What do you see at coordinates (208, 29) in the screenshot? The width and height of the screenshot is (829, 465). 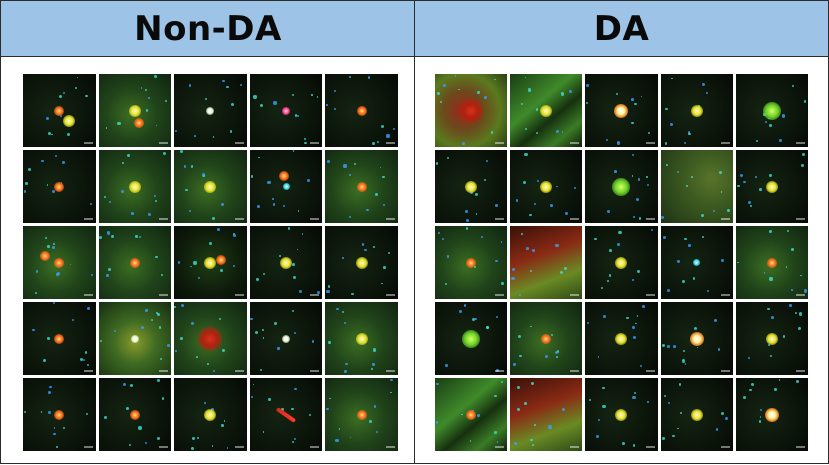 I see `header-non-da: Non-DA` at bounding box center [208, 29].